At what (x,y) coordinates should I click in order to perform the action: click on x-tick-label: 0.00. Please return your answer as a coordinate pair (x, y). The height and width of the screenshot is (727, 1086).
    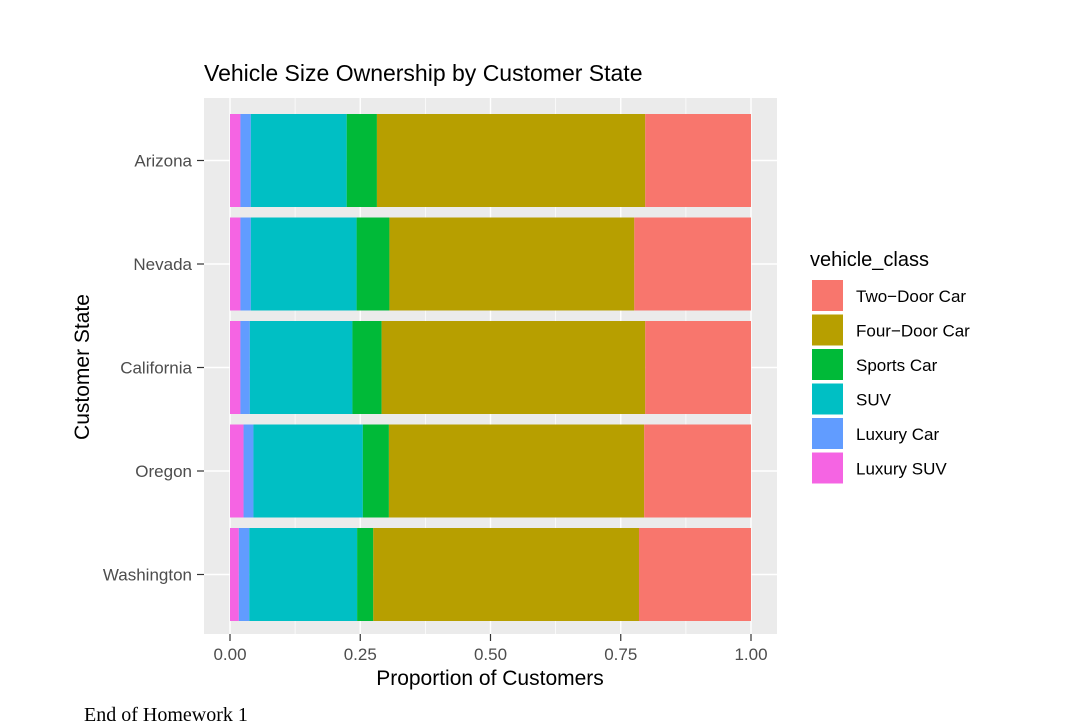
    Looking at the image, I should click on (229, 654).